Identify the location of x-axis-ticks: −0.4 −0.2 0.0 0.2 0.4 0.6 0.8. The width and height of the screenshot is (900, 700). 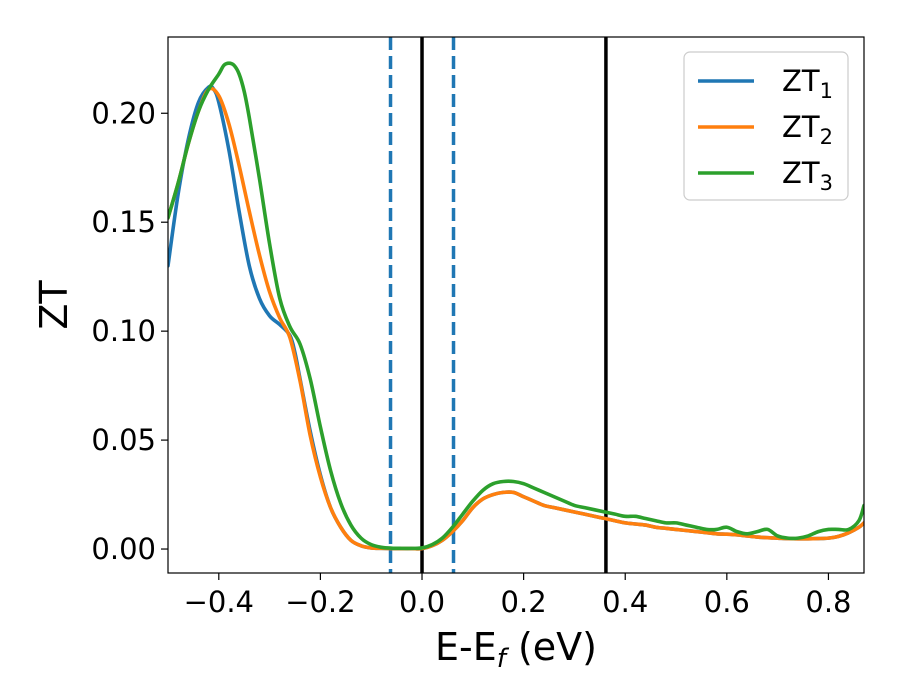
(518, 596).